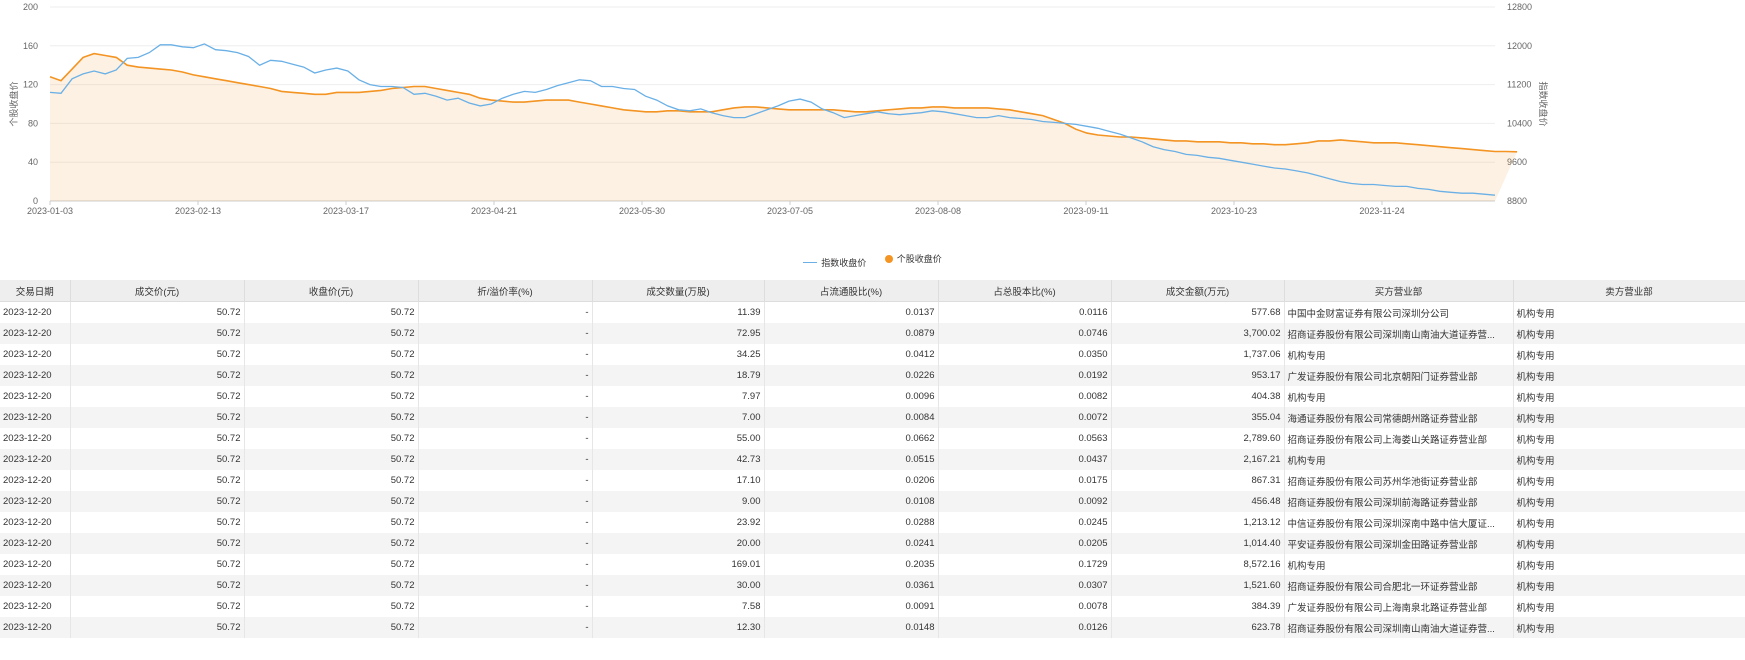 The width and height of the screenshot is (1745, 660). Describe the element at coordinates (678, 480) in the screenshot. I see `cell-volume: 17.10` at that location.